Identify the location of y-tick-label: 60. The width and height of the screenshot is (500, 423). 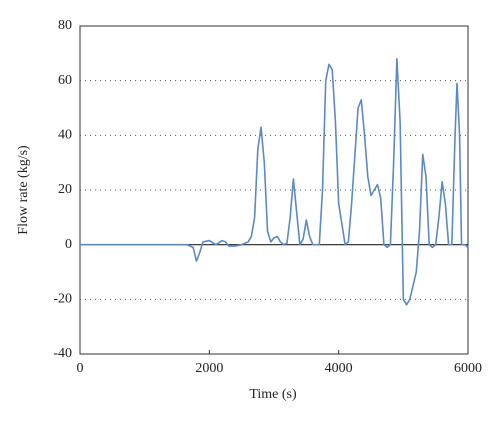
(65, 80).